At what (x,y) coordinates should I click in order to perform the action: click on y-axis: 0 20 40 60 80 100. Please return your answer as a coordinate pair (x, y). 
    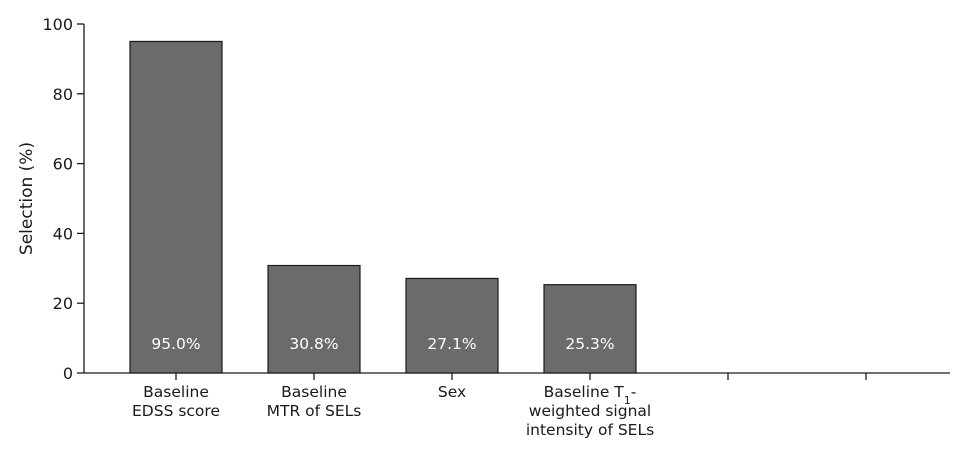
    Looking at the image, I should click on (63, 199).